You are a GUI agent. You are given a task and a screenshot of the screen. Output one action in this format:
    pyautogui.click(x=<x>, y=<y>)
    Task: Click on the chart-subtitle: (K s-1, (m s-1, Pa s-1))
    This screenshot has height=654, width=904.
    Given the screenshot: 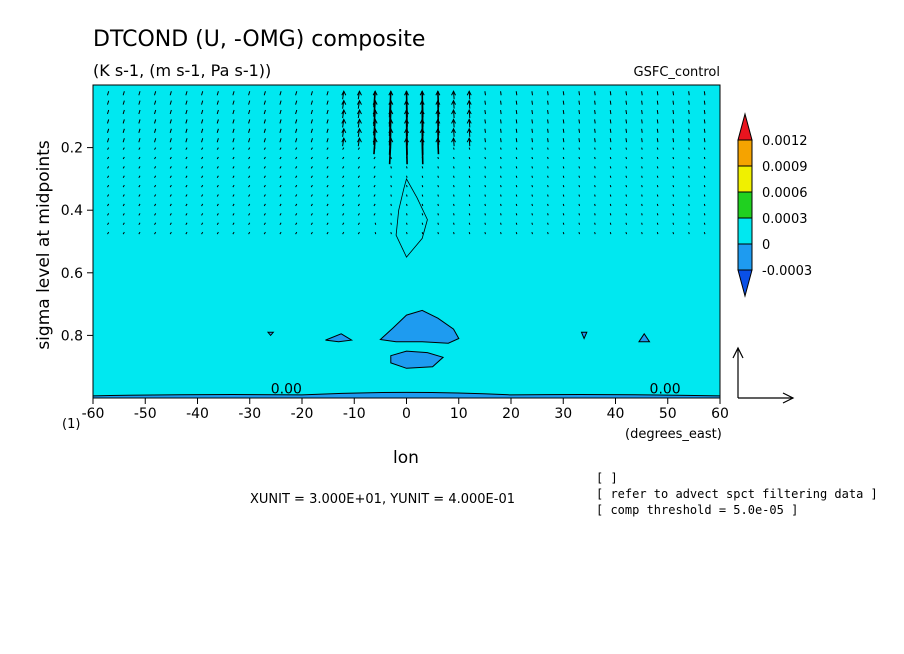 What is the action you would take?
    pyautogui.click(x=182, y=70)
    